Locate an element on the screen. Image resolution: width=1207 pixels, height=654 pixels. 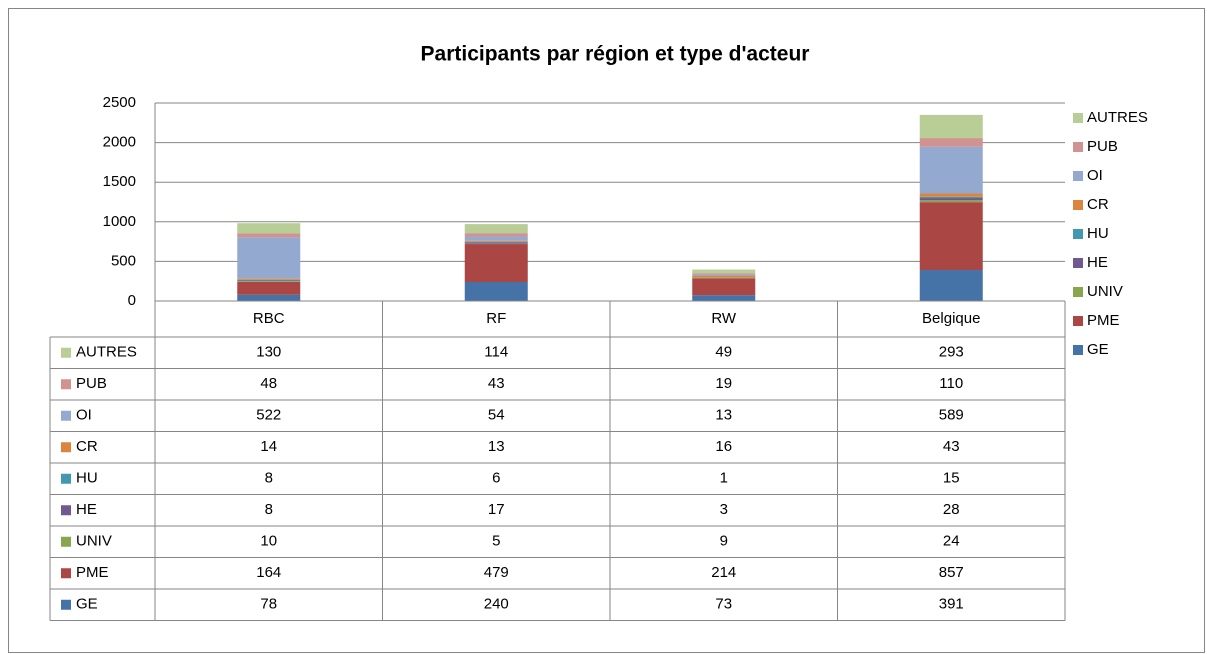
table-cell: 130 is located at coordinates (268, 352).